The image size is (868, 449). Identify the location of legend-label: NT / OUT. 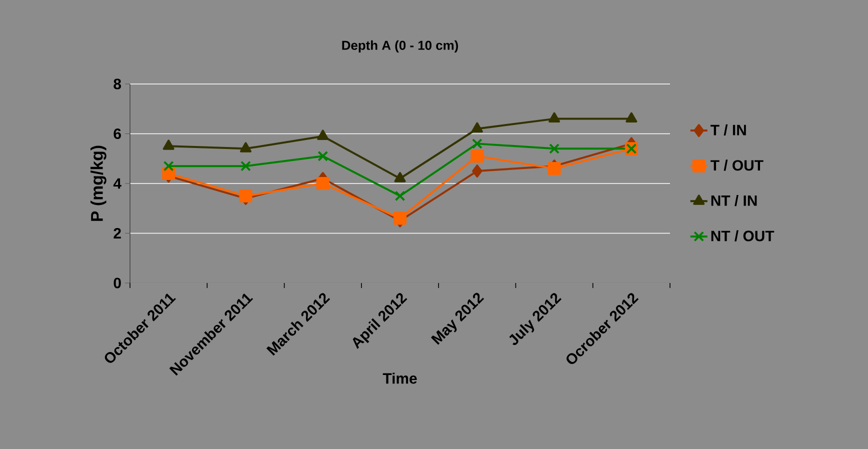
(742, 236).